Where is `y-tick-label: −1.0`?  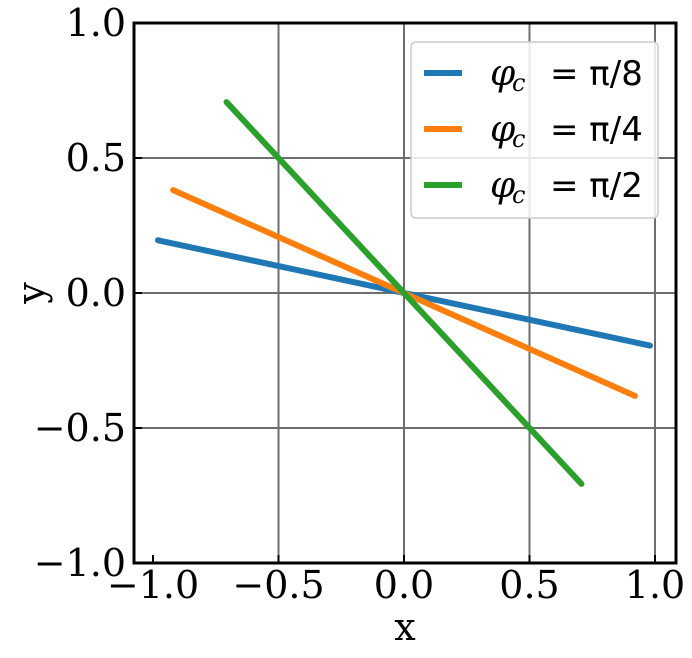 y-tick-label: −1.0 is located at coordinates (80, 563).